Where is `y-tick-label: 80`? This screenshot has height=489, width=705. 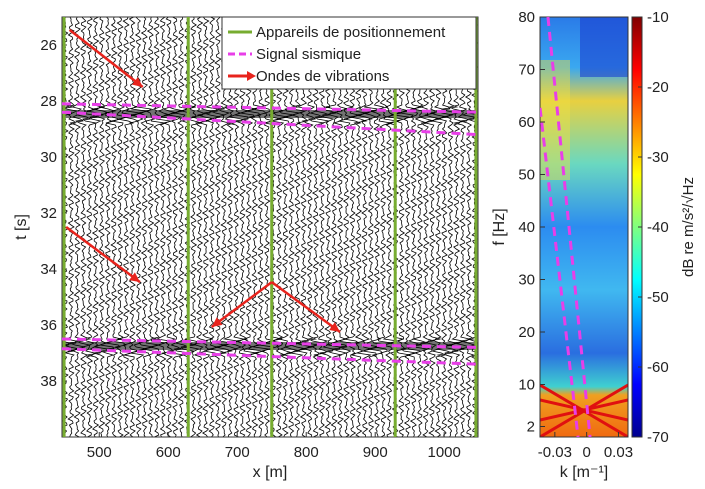 y-tick-label: 80 is located at coordinates (526, 17).